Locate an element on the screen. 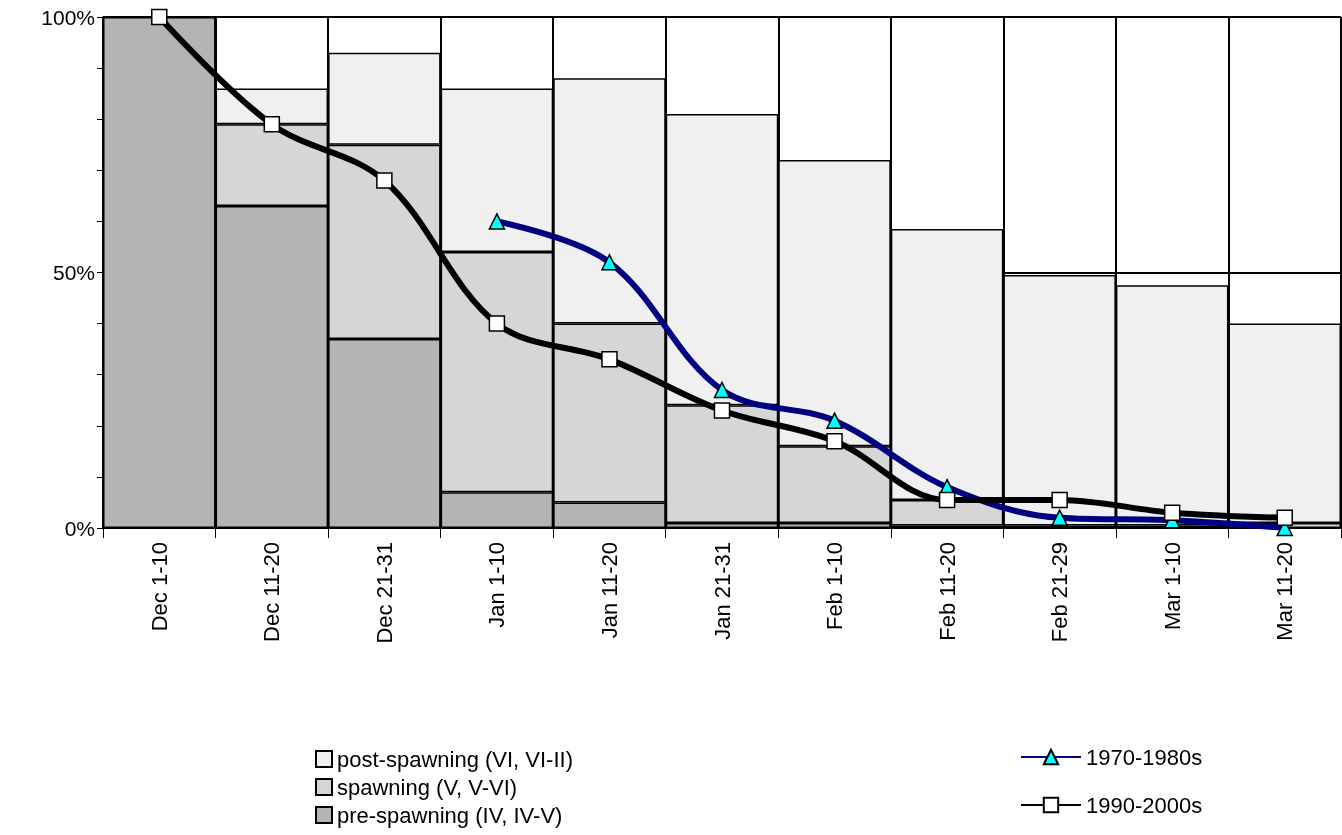  x-tick-label: Mar 11-20 is located at coordinates (1285, 591).